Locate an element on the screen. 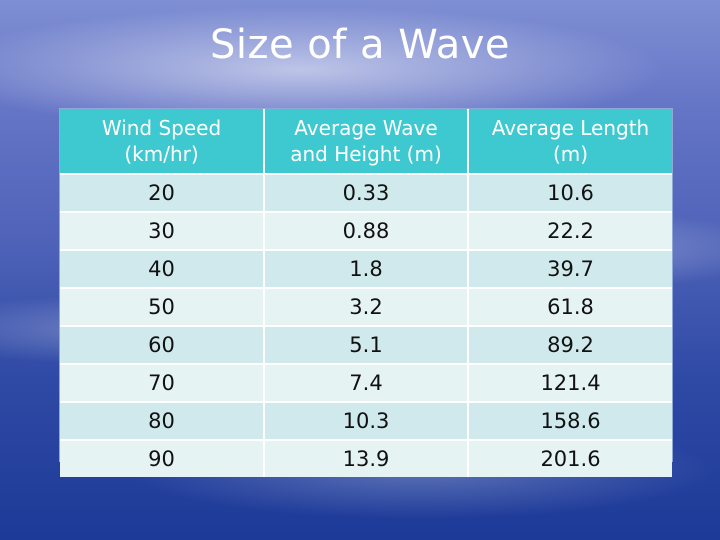  cell-wave-height: 1.8 is located at coordinates (366, 269).